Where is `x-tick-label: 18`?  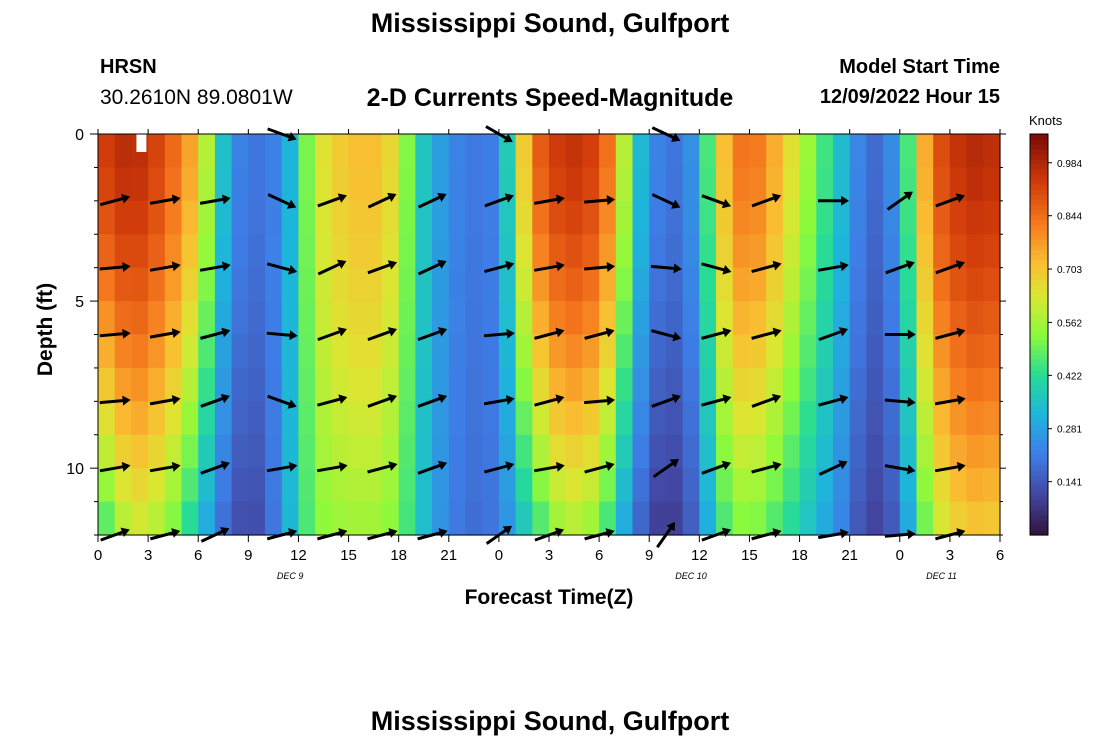 x-tick-label: 18 is located at coordinates (799, 555).